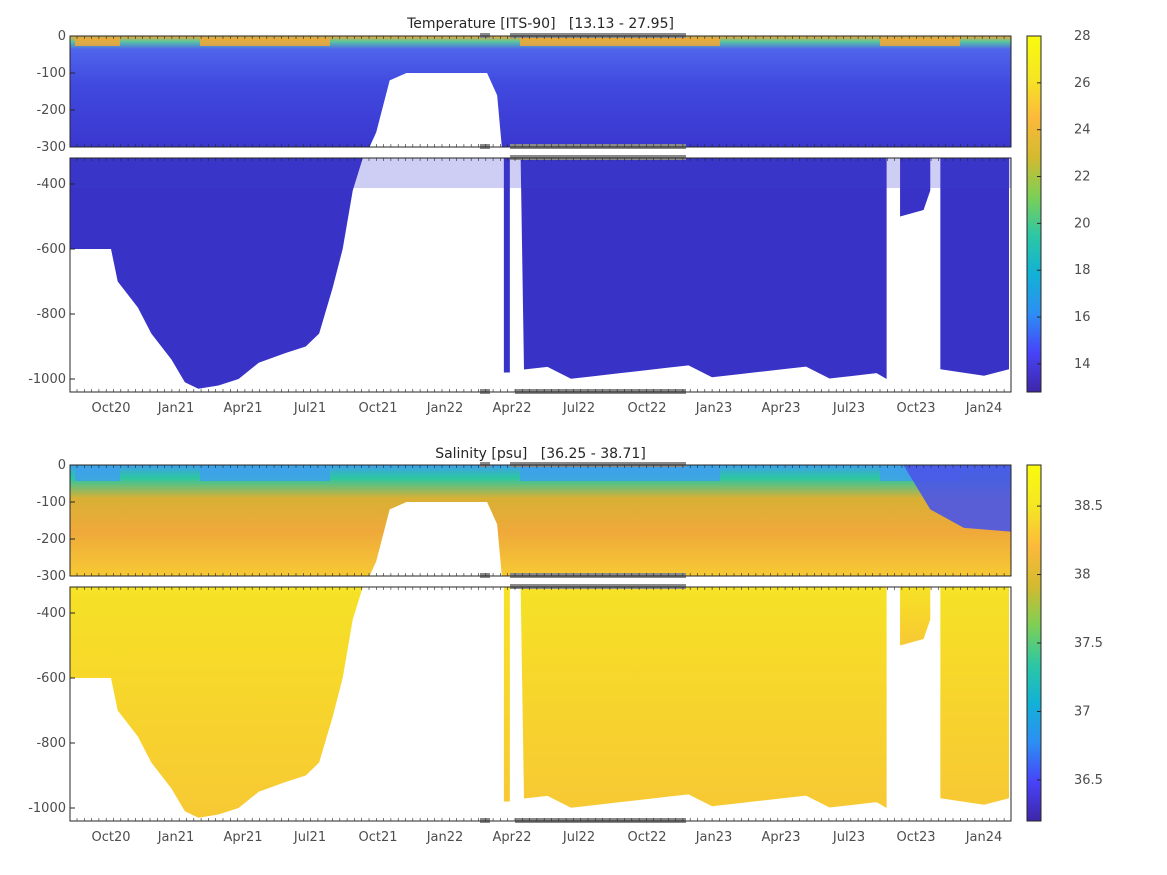  I want to click on mid-shade, so click(540, 173).